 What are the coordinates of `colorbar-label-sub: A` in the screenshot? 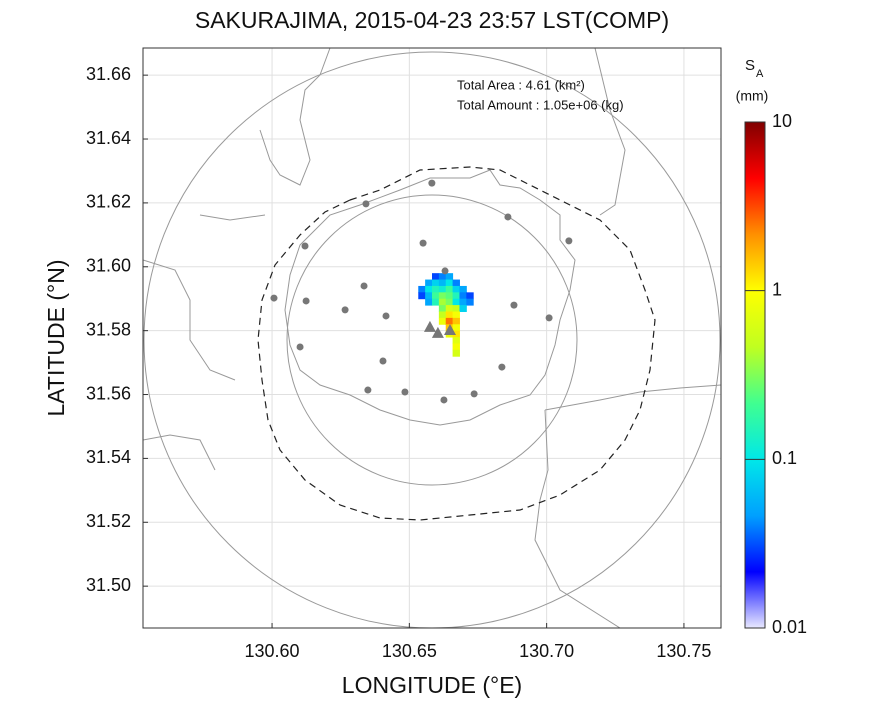 It's located at (760, 74).